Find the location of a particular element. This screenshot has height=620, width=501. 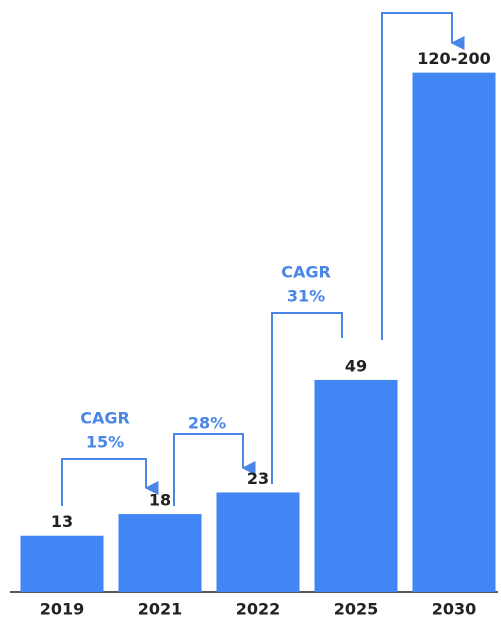

annotation: 28% is located at coordinates (207, 423).